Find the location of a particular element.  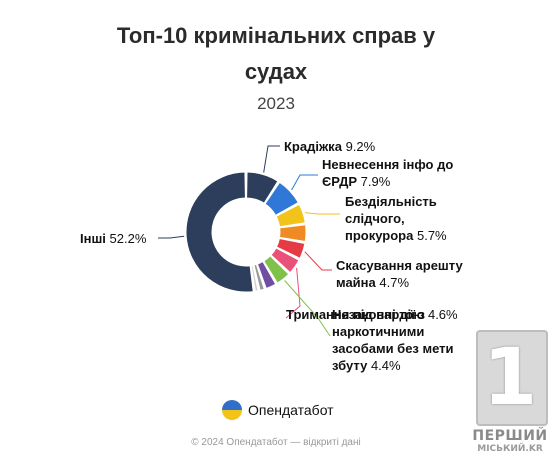

label-nezakonni-value: 4.4% is located at coordinates (385, 365).